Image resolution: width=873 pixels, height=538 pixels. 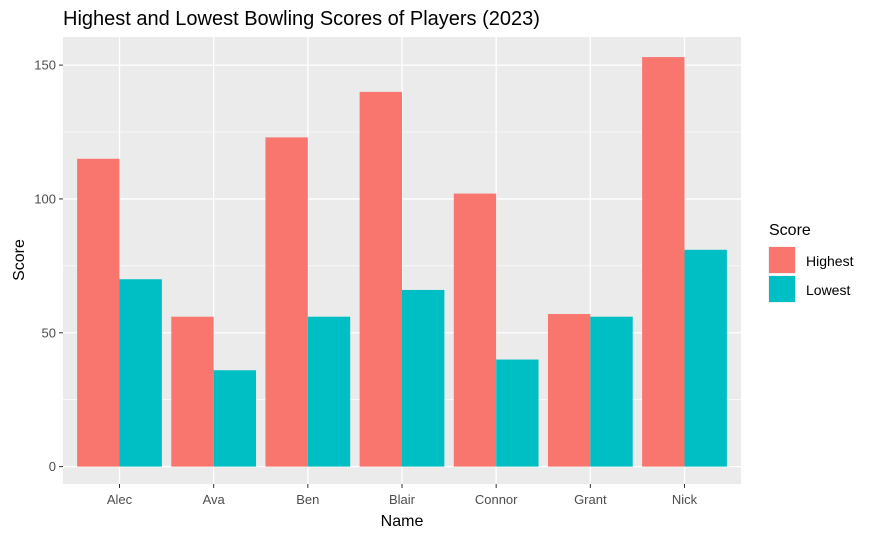 I want to click on bar-lowest-grant, so click(x=611, y=391).